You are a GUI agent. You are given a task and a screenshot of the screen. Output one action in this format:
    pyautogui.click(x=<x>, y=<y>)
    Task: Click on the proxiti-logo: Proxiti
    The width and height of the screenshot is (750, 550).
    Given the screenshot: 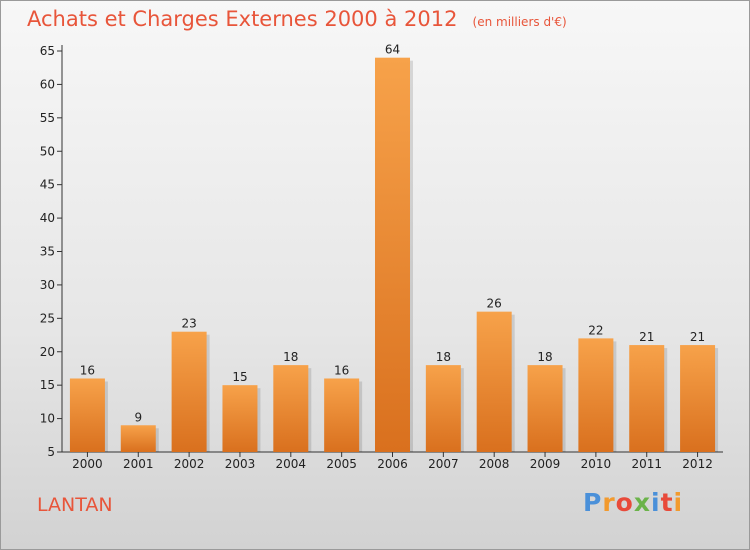 What is the action you would take?
    pyautogui.click(x=633, y=502)
    